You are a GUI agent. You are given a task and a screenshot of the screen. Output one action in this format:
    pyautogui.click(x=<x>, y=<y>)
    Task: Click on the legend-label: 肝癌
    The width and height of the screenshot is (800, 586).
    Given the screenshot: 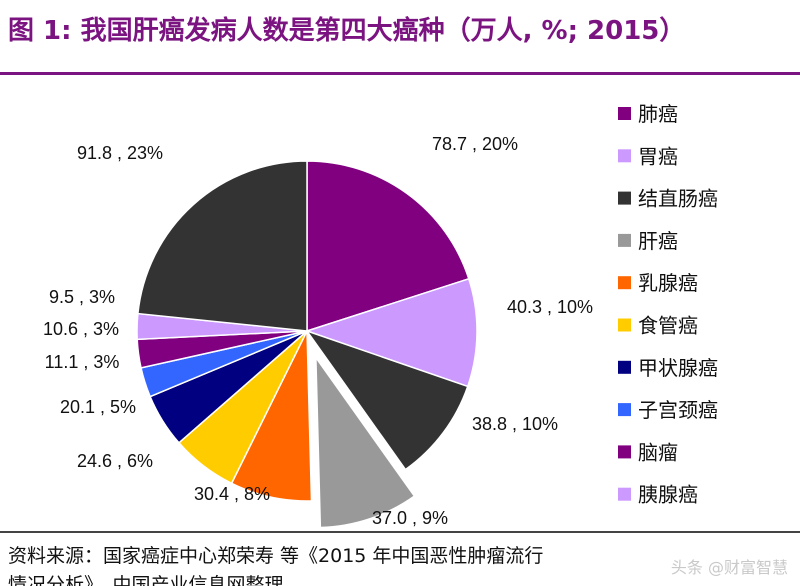 What is the action you would take?
    pyautogui.click(x=658, y=241)
    